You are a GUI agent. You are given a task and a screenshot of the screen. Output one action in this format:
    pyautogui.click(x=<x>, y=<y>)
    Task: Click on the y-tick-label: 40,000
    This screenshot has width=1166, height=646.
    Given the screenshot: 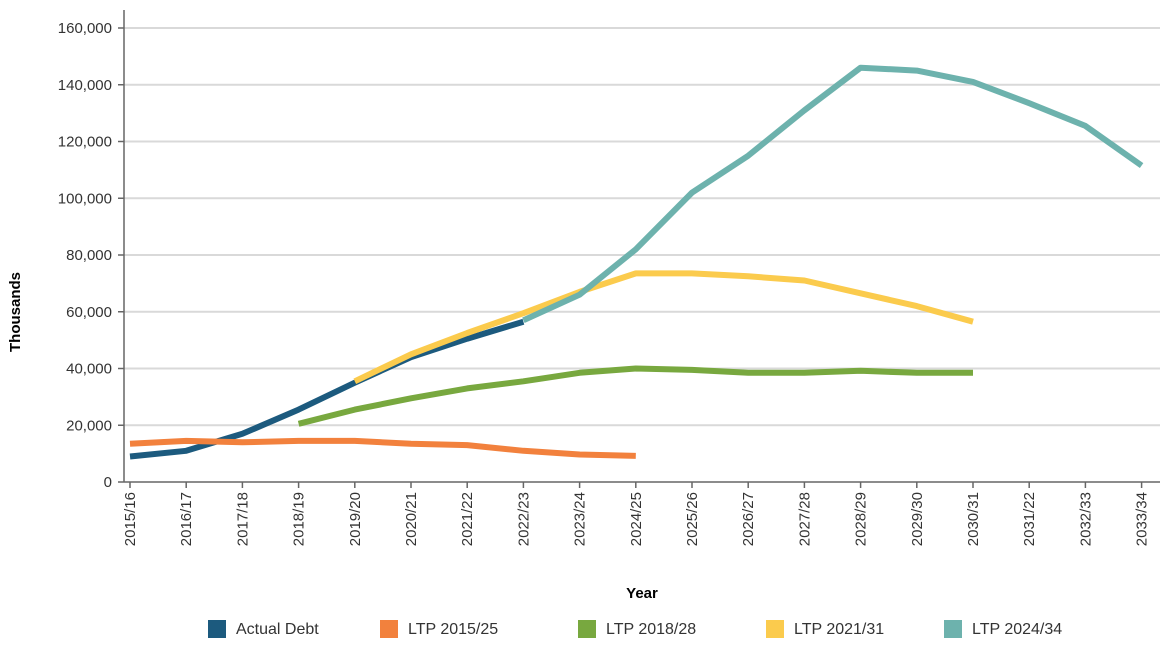 What is the action you would take?
    pyautogui.click(x=89, y=369)
    